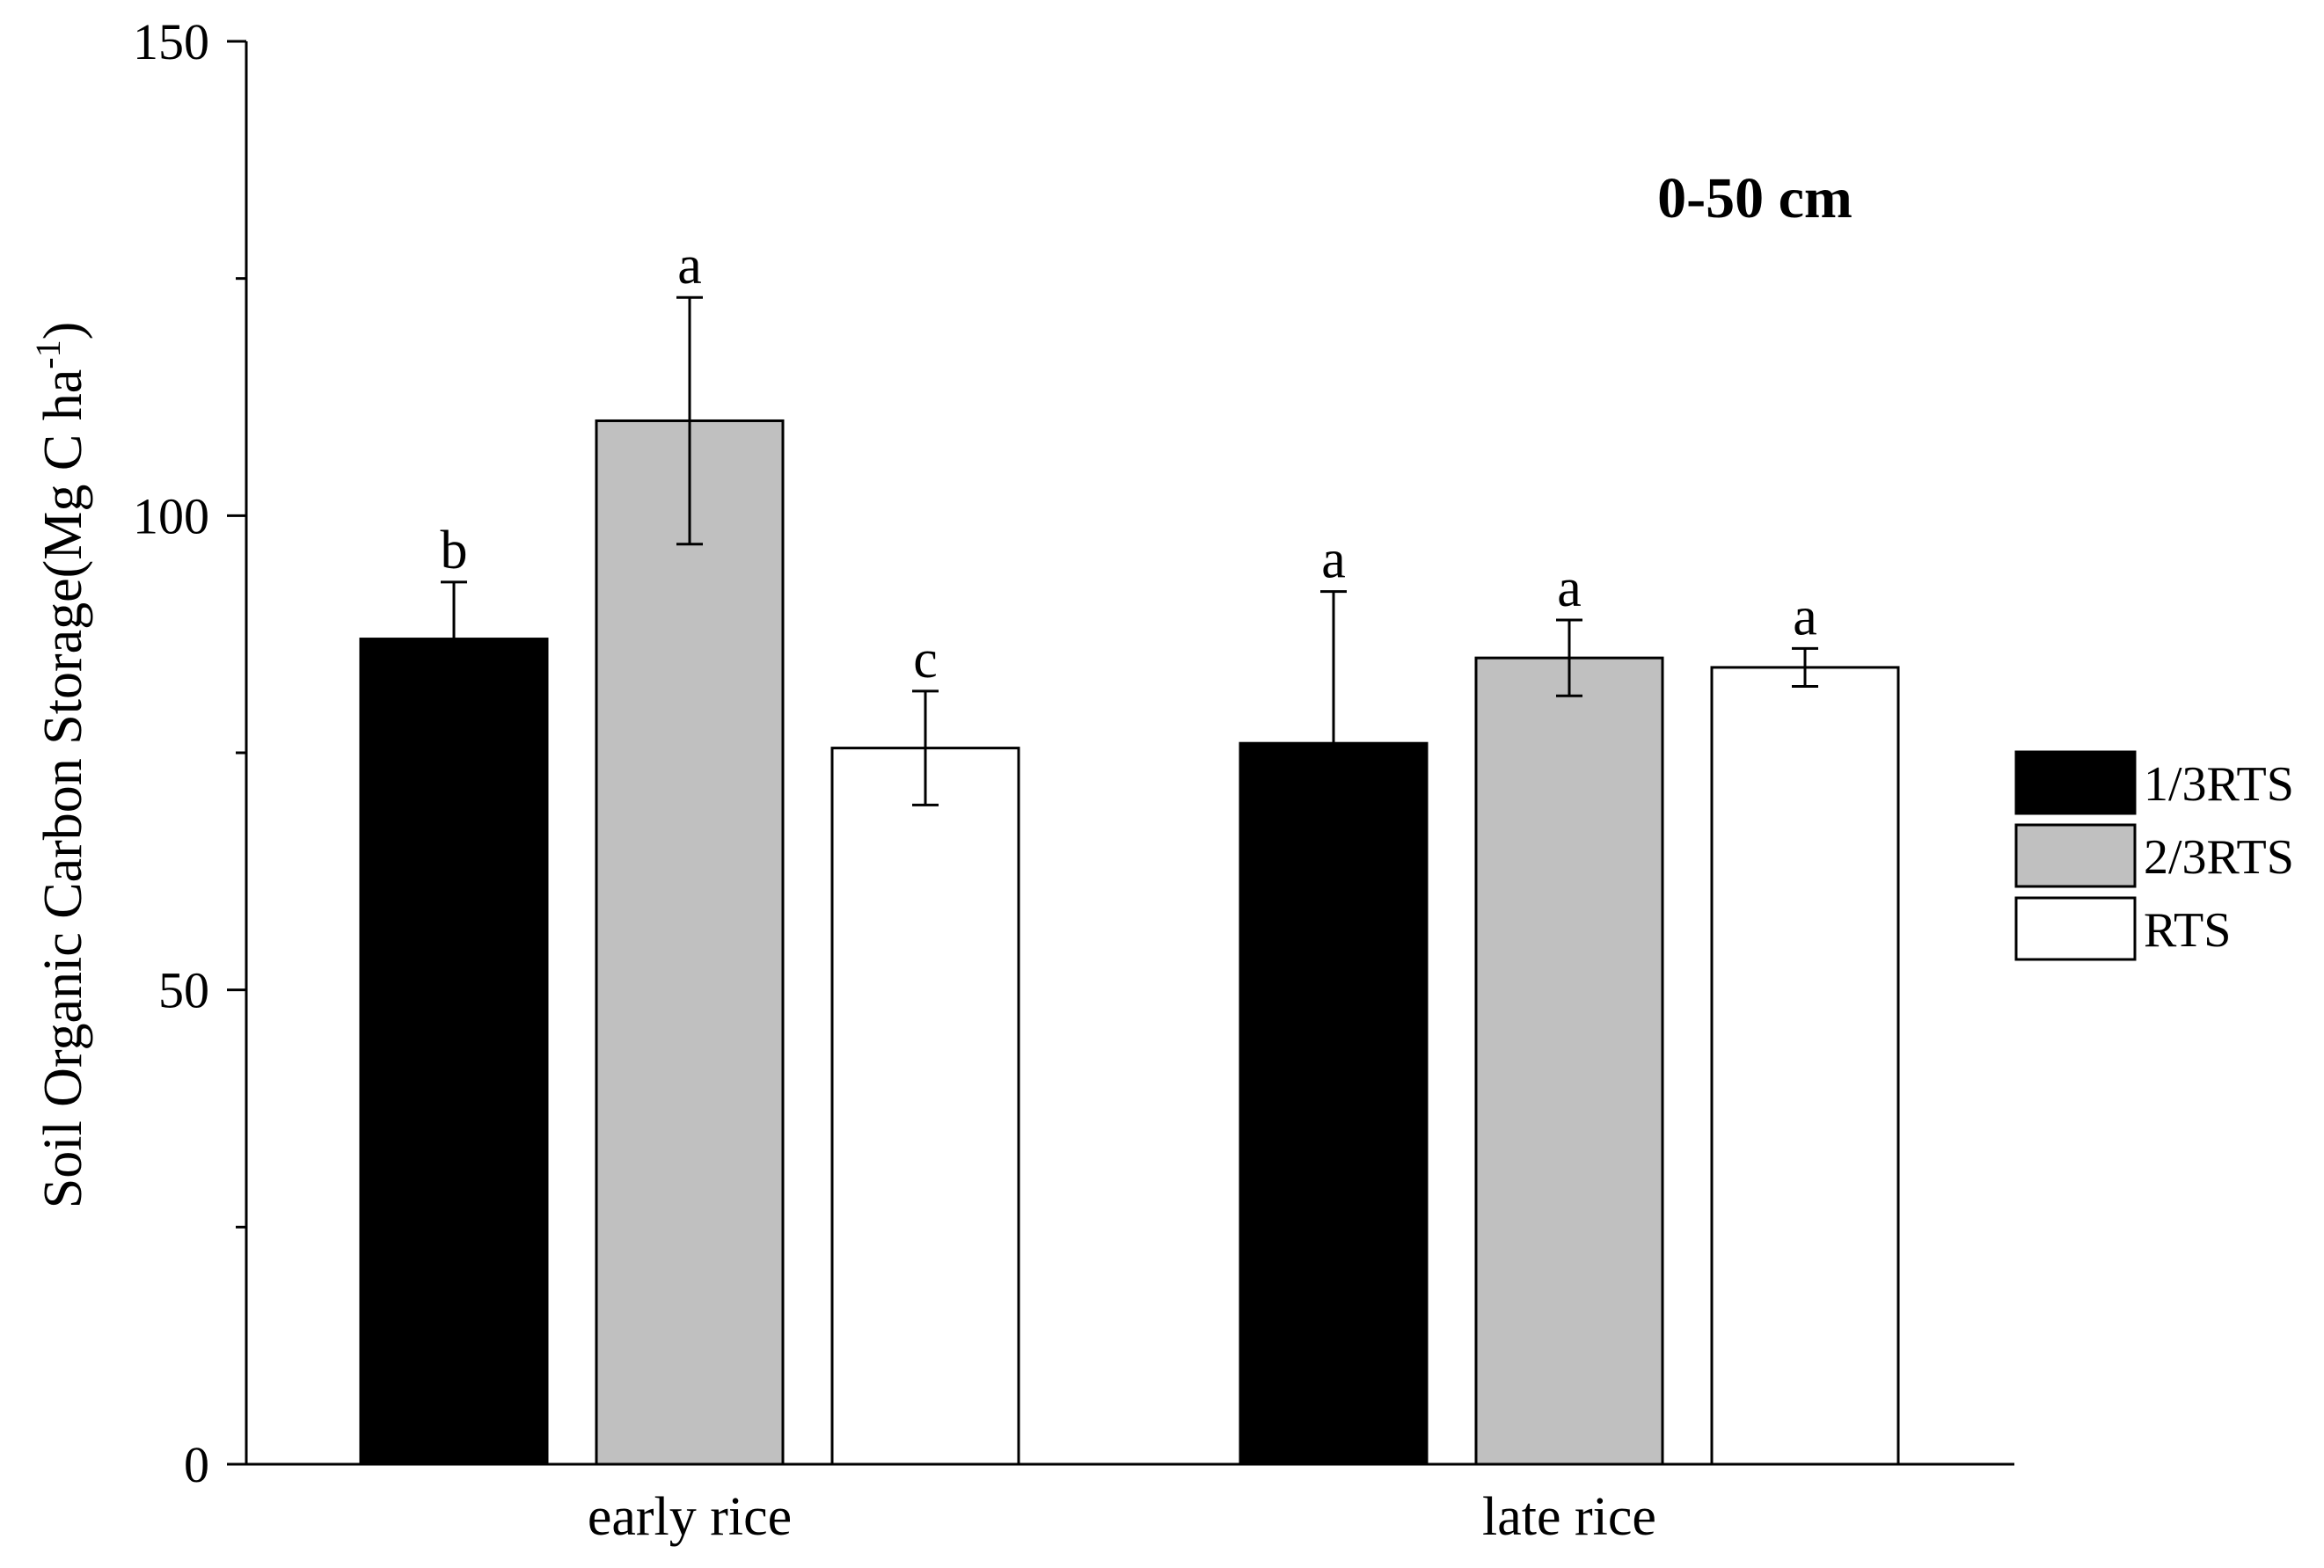 This screenshot has height=1568, width=2324. I want to click on significance-letter: c, so click(926, 659).